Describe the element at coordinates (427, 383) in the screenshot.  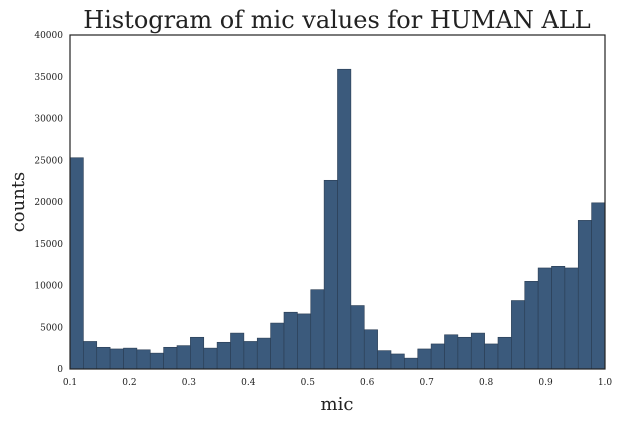
I see `x-tick-label: 0.7` at that location.